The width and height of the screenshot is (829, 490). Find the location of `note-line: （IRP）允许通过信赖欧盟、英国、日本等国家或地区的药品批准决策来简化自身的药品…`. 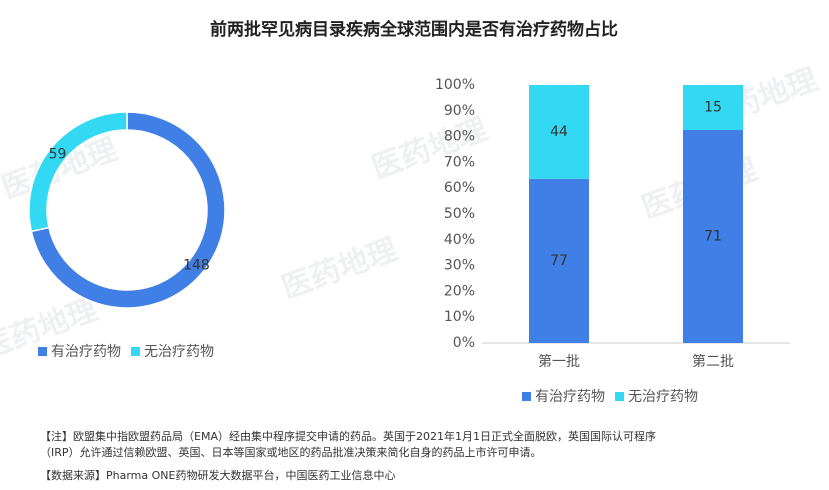

note-line: （IRP）允许通过信赖欧盟、英国、日本等国家或地区的药品批准决策来简化自身的药品… is located at coordinates (291, 452).